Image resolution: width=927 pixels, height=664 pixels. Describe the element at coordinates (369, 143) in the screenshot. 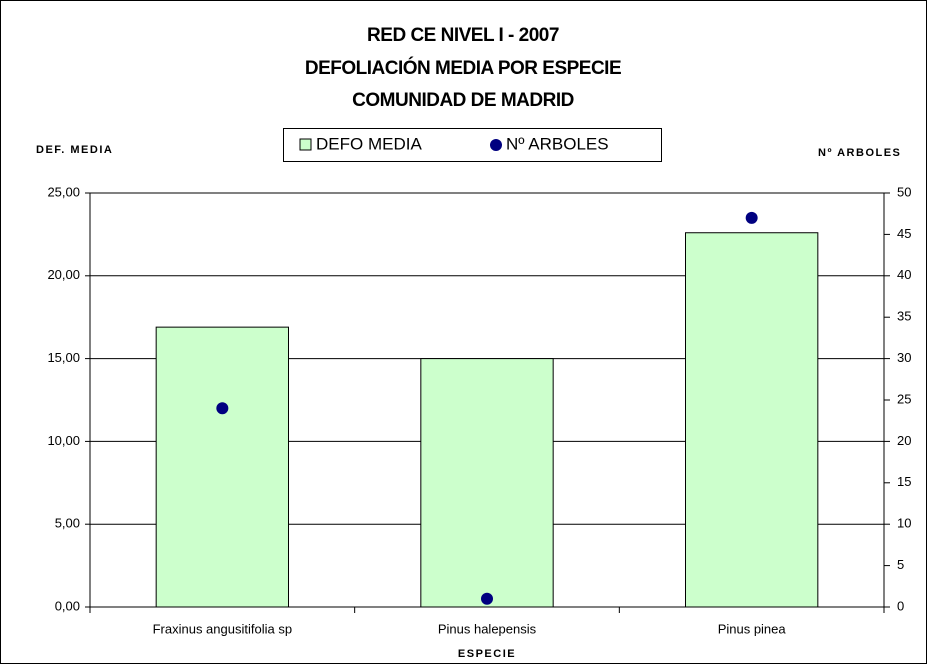

I see `legend-label: DEFO MEDIA` at that location.